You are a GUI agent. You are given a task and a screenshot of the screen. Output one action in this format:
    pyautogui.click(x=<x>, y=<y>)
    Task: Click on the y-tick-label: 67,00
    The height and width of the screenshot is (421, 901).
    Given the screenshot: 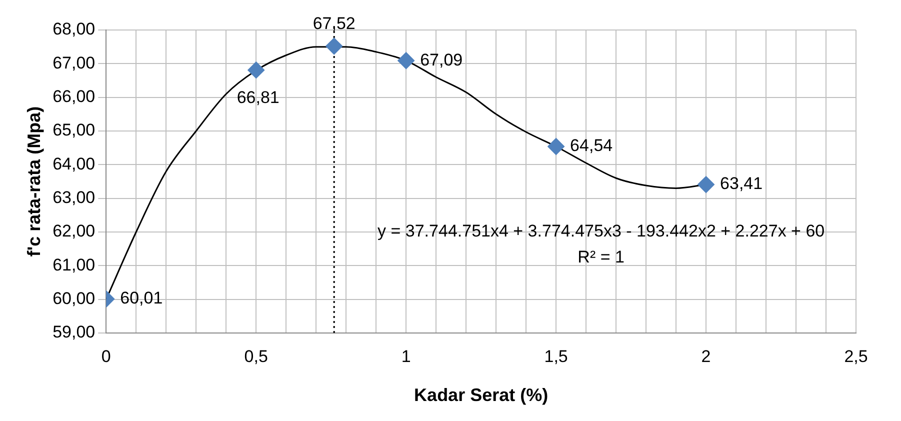 What is the action you would take?
    pyautogui.click(x=74, y=62)
    